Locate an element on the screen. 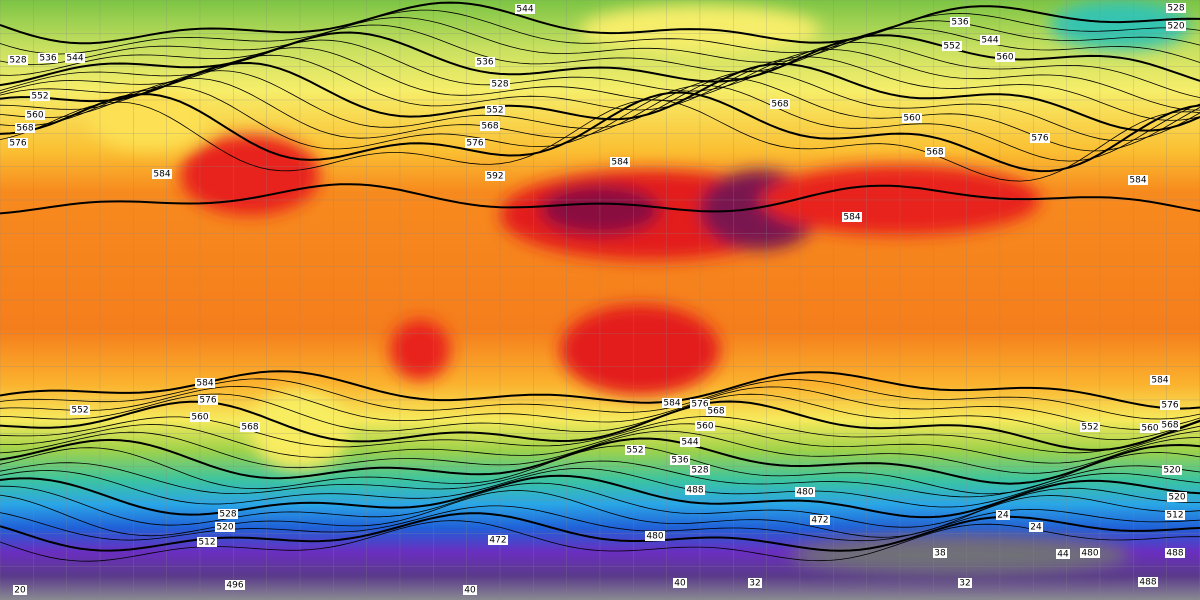 This screenshot has width=1200, height=600. contour-label-text: 472 is located at coordinates (819, 521).